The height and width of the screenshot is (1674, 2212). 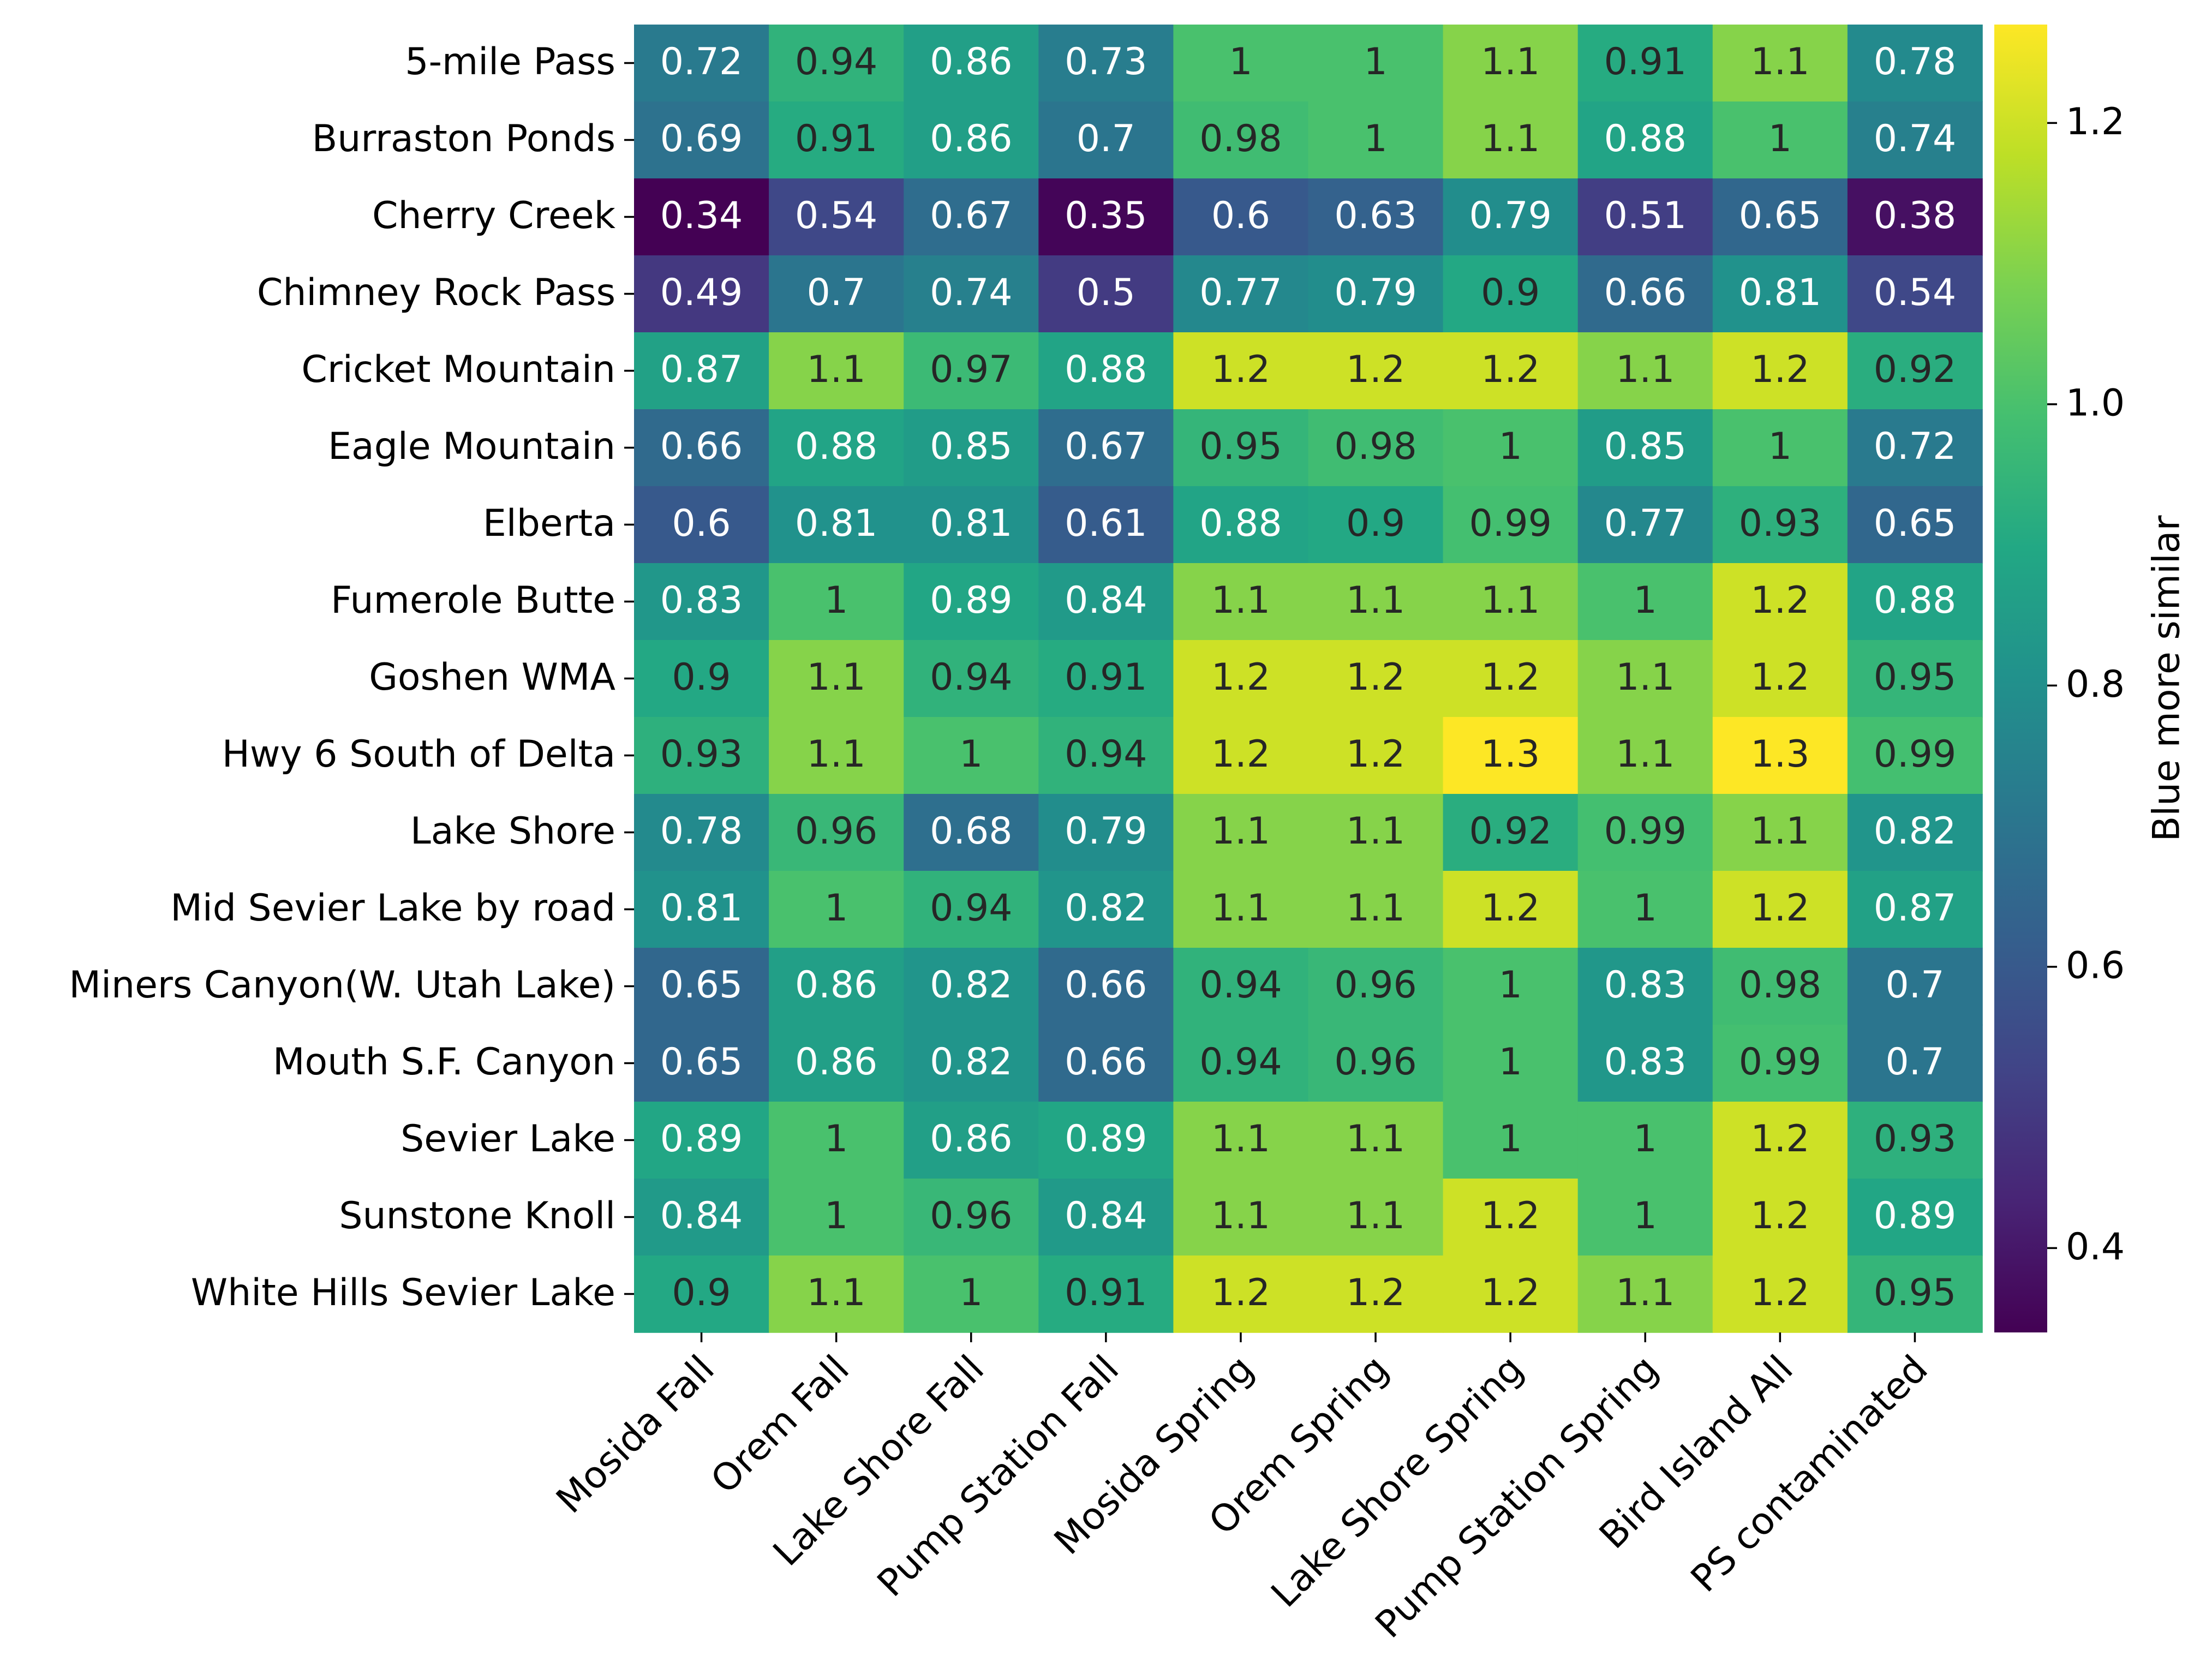 What do you see at coordinates (494, 215) in the screenshot?
I see `y-tick-label: Cherry Creek` at bounding box center [494, 215].